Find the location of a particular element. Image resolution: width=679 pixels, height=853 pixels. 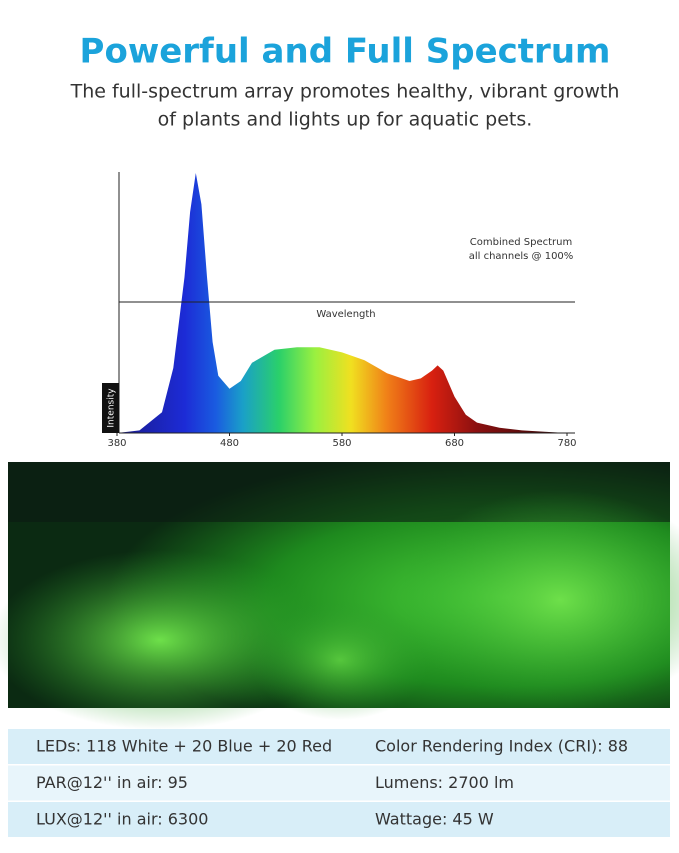

spec-text: Color Rendering Index (CRI): 88 is located at coordinates (501, 746).